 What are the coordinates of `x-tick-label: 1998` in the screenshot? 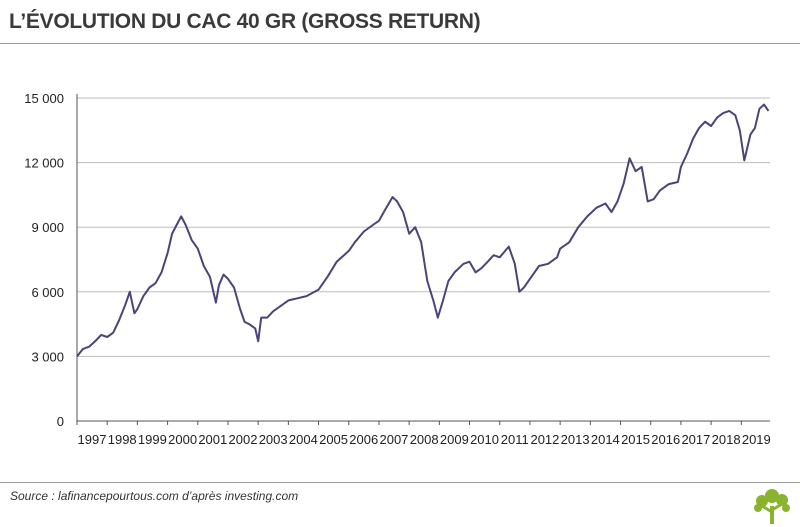 It's located at (122, 439).